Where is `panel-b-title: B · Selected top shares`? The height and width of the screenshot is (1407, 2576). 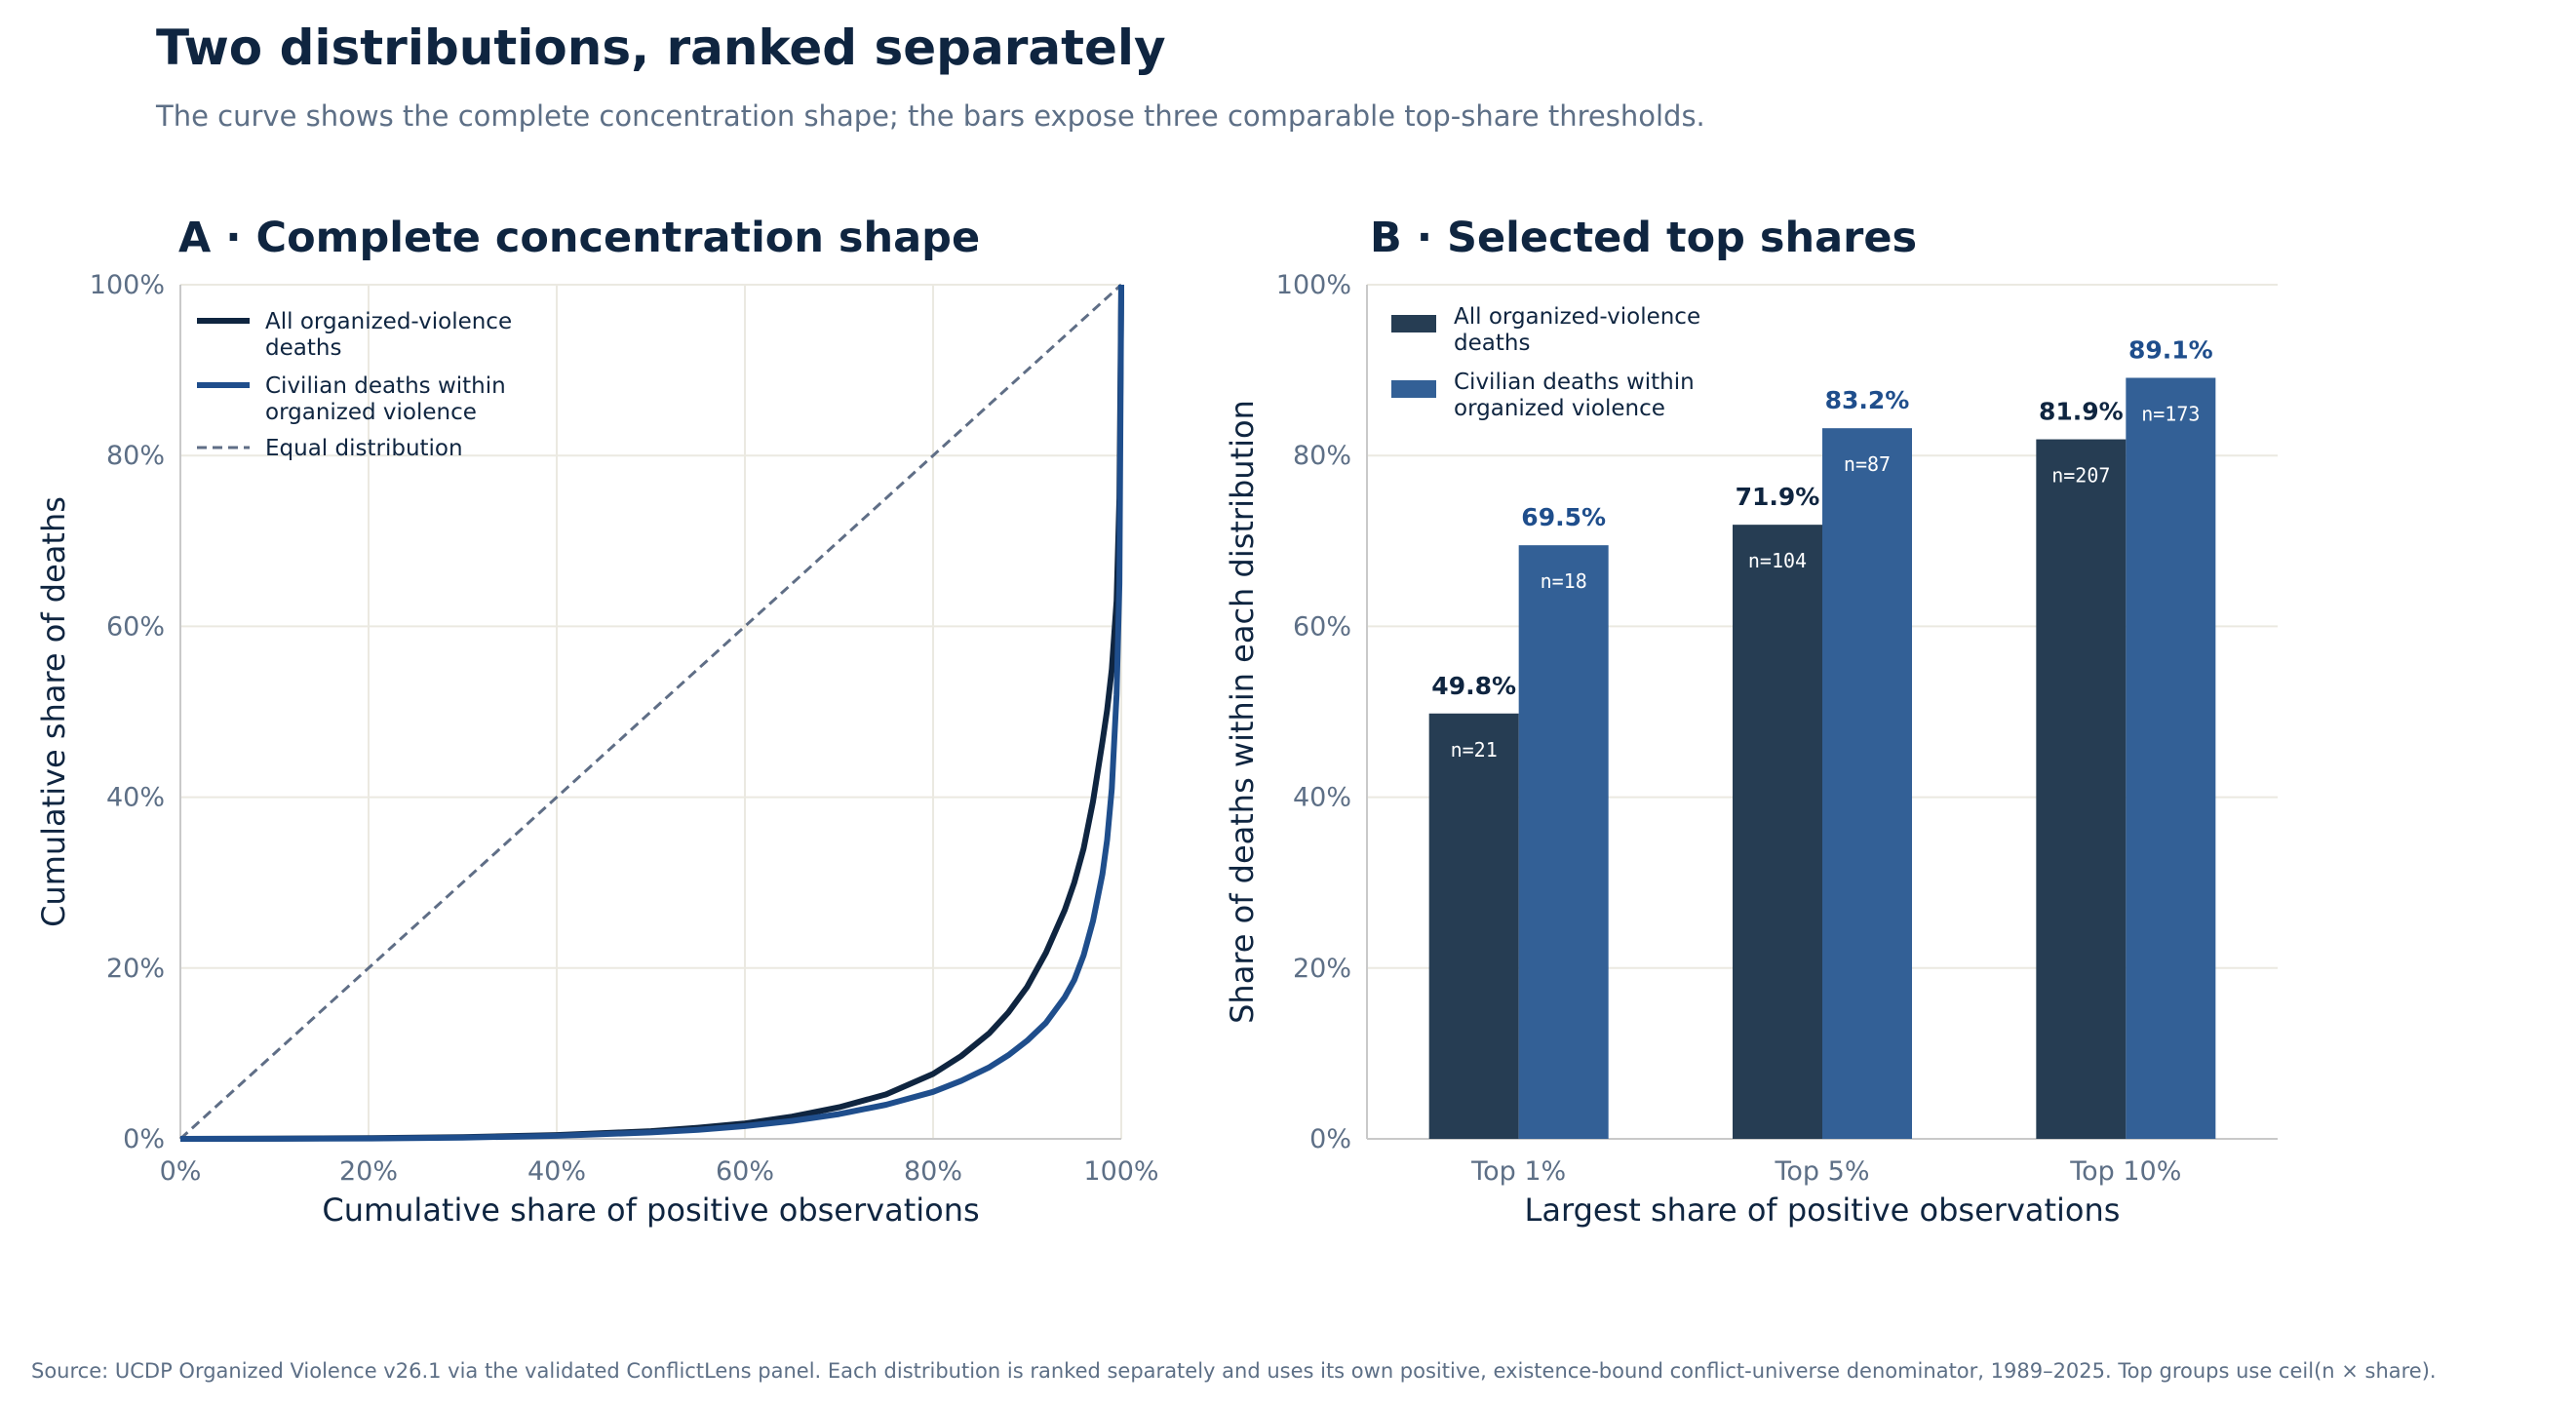
panel-b-title: B · Selected top shares is located at coordinates (1643, 238).